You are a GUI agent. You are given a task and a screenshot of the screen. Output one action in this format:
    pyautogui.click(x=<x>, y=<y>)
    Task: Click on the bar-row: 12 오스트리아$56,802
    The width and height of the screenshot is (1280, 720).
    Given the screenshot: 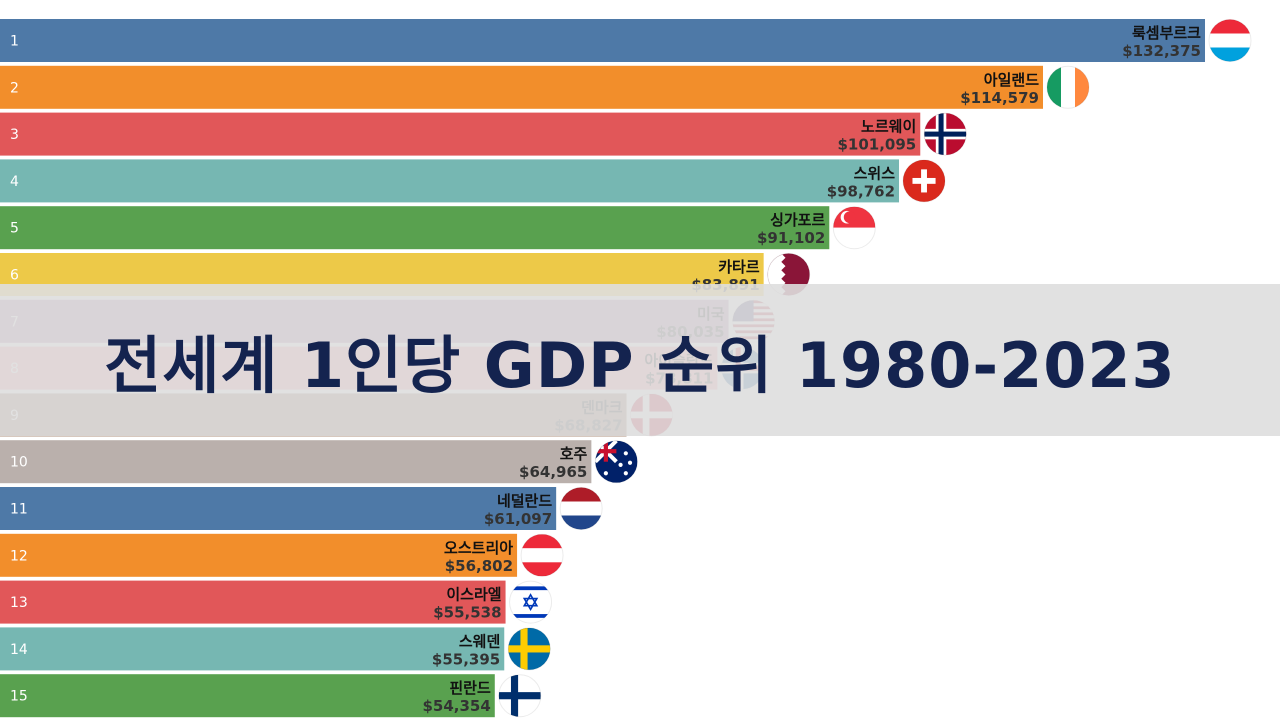 What is the action you would take?
    pyautogui.click(x=282, y=555)
    